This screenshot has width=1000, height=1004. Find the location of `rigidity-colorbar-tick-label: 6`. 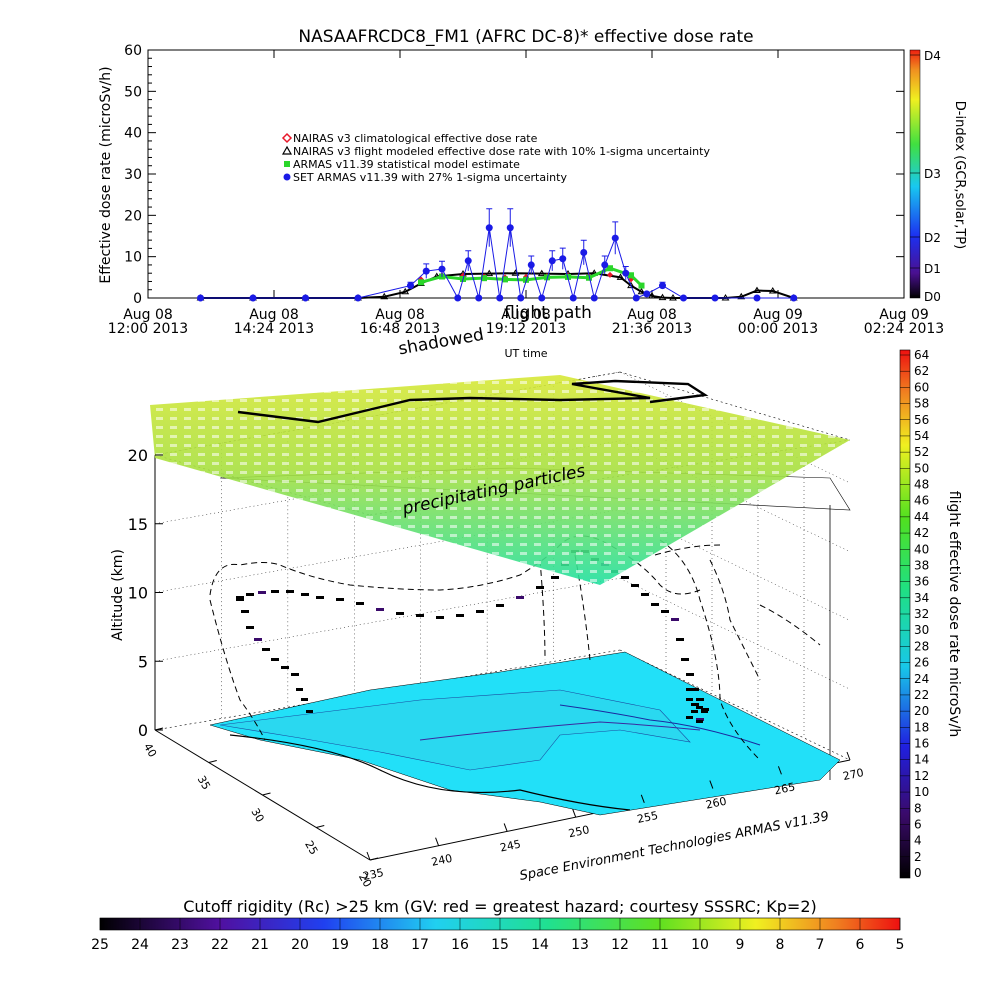

rigidity-colorbar-tick-label: 6 is located at coordinates (860, 945).